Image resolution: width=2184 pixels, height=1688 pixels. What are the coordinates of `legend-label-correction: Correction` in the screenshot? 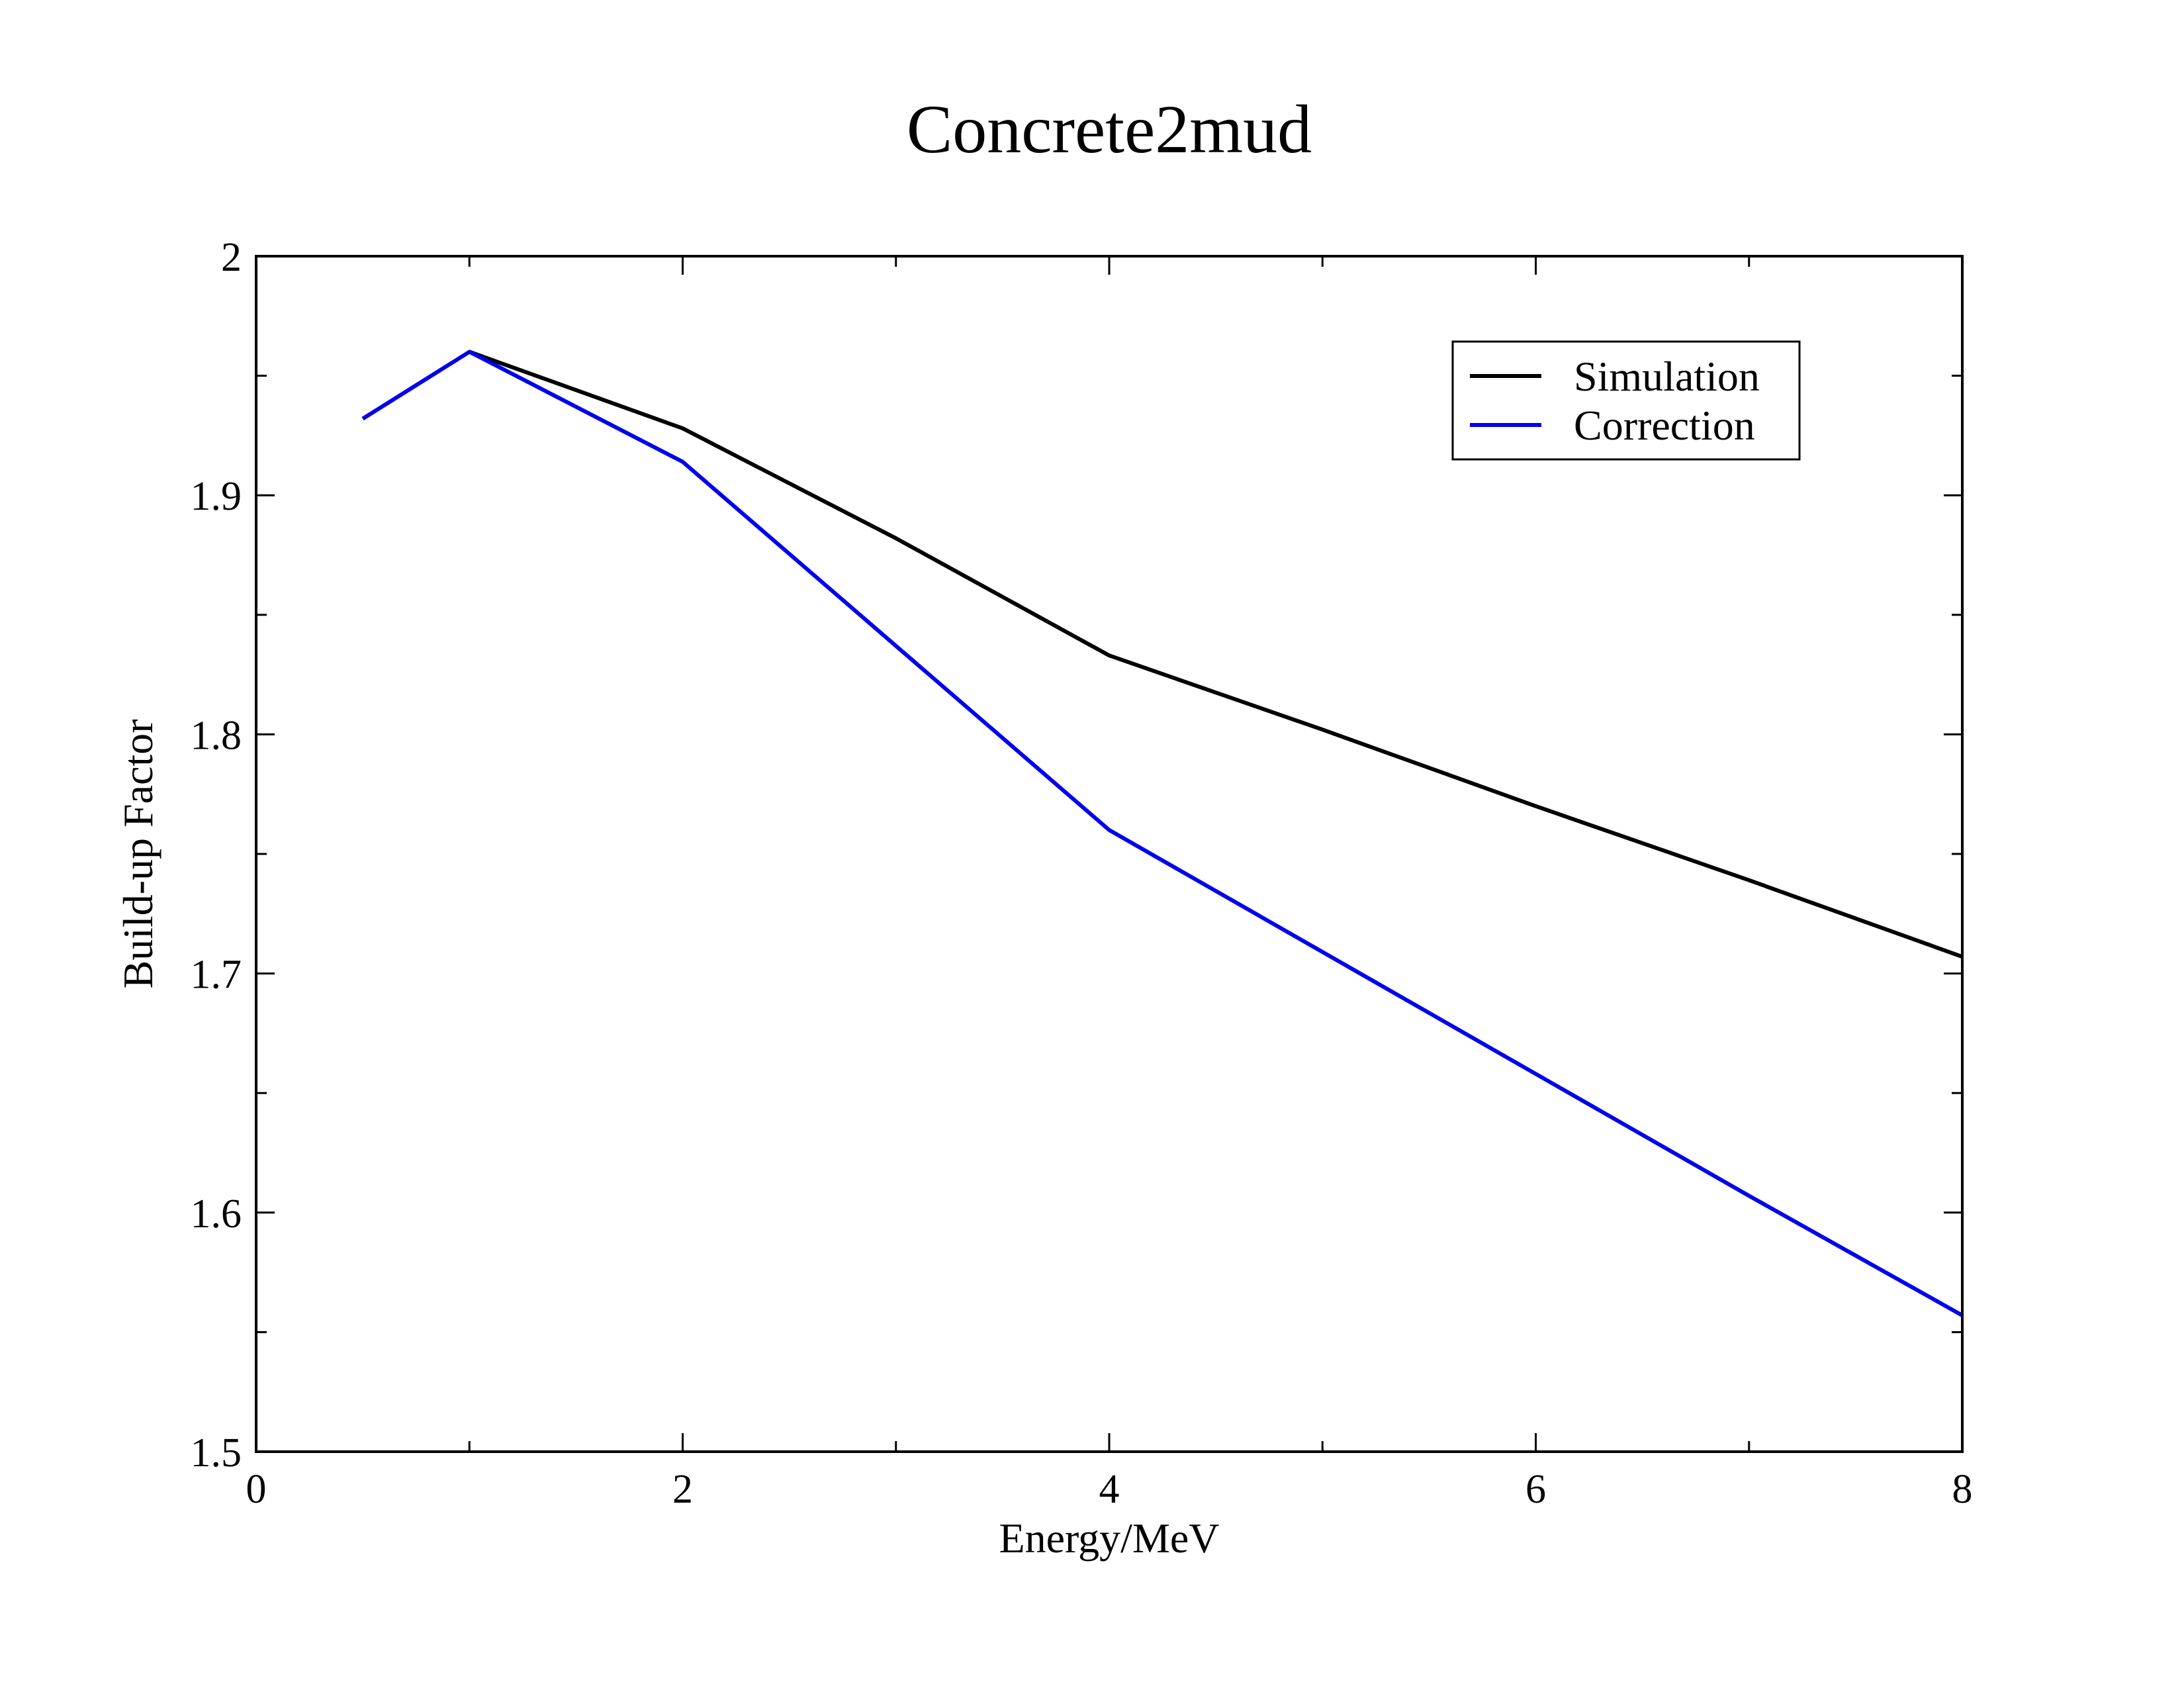 It's located at (1664, 425).